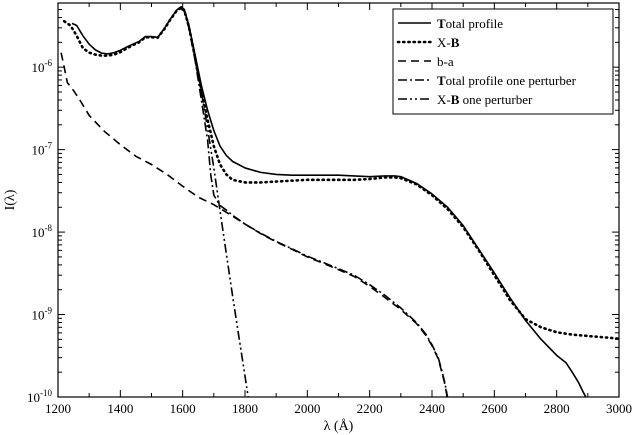 The image size is (636, 435). I want to click on x-tick-label: 2200, so click(370, 408).